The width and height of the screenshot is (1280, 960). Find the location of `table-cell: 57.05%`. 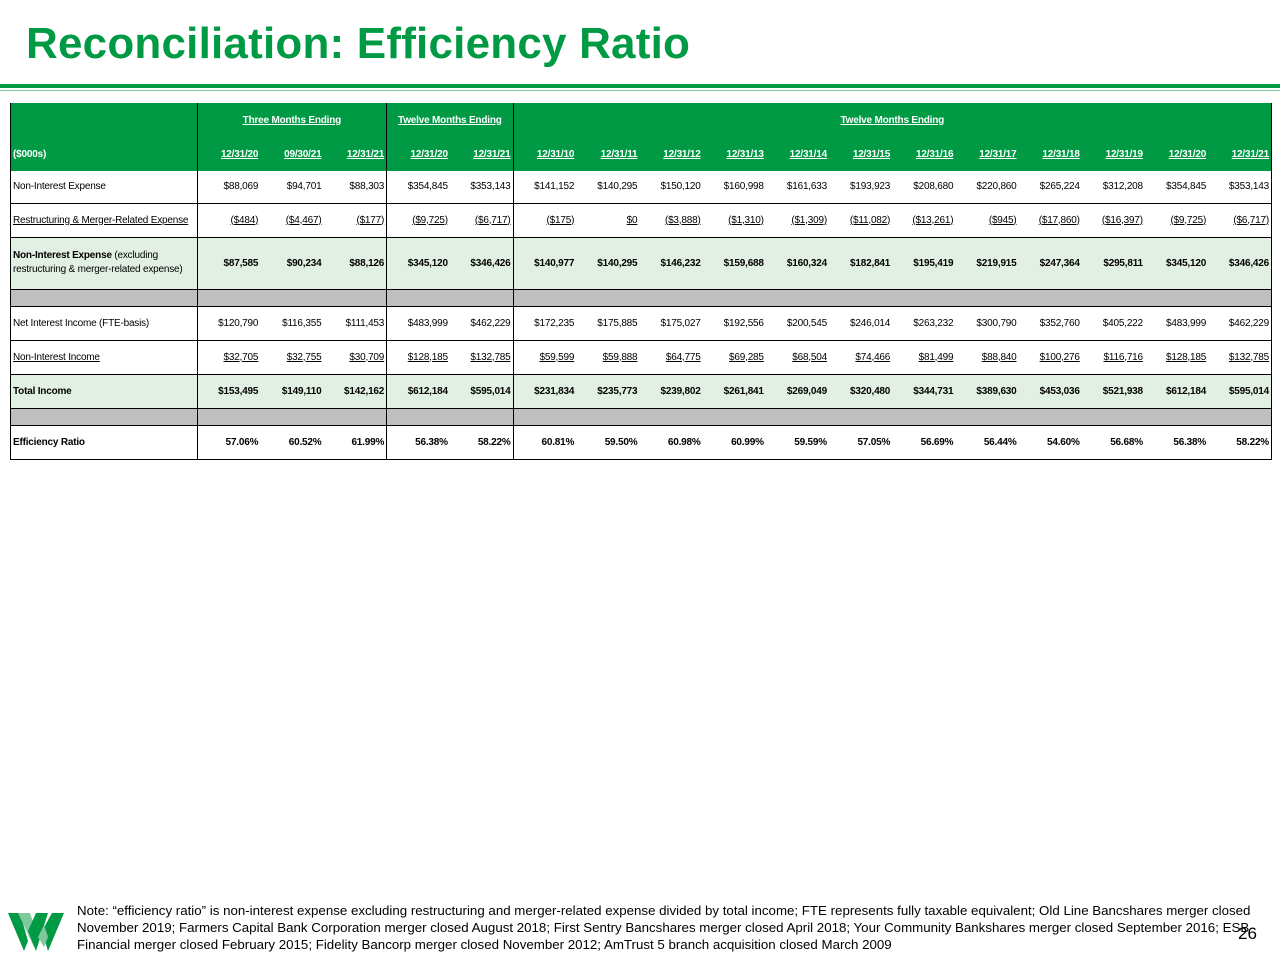

table-cell: 57.05% is located at coordinates (860, 442).